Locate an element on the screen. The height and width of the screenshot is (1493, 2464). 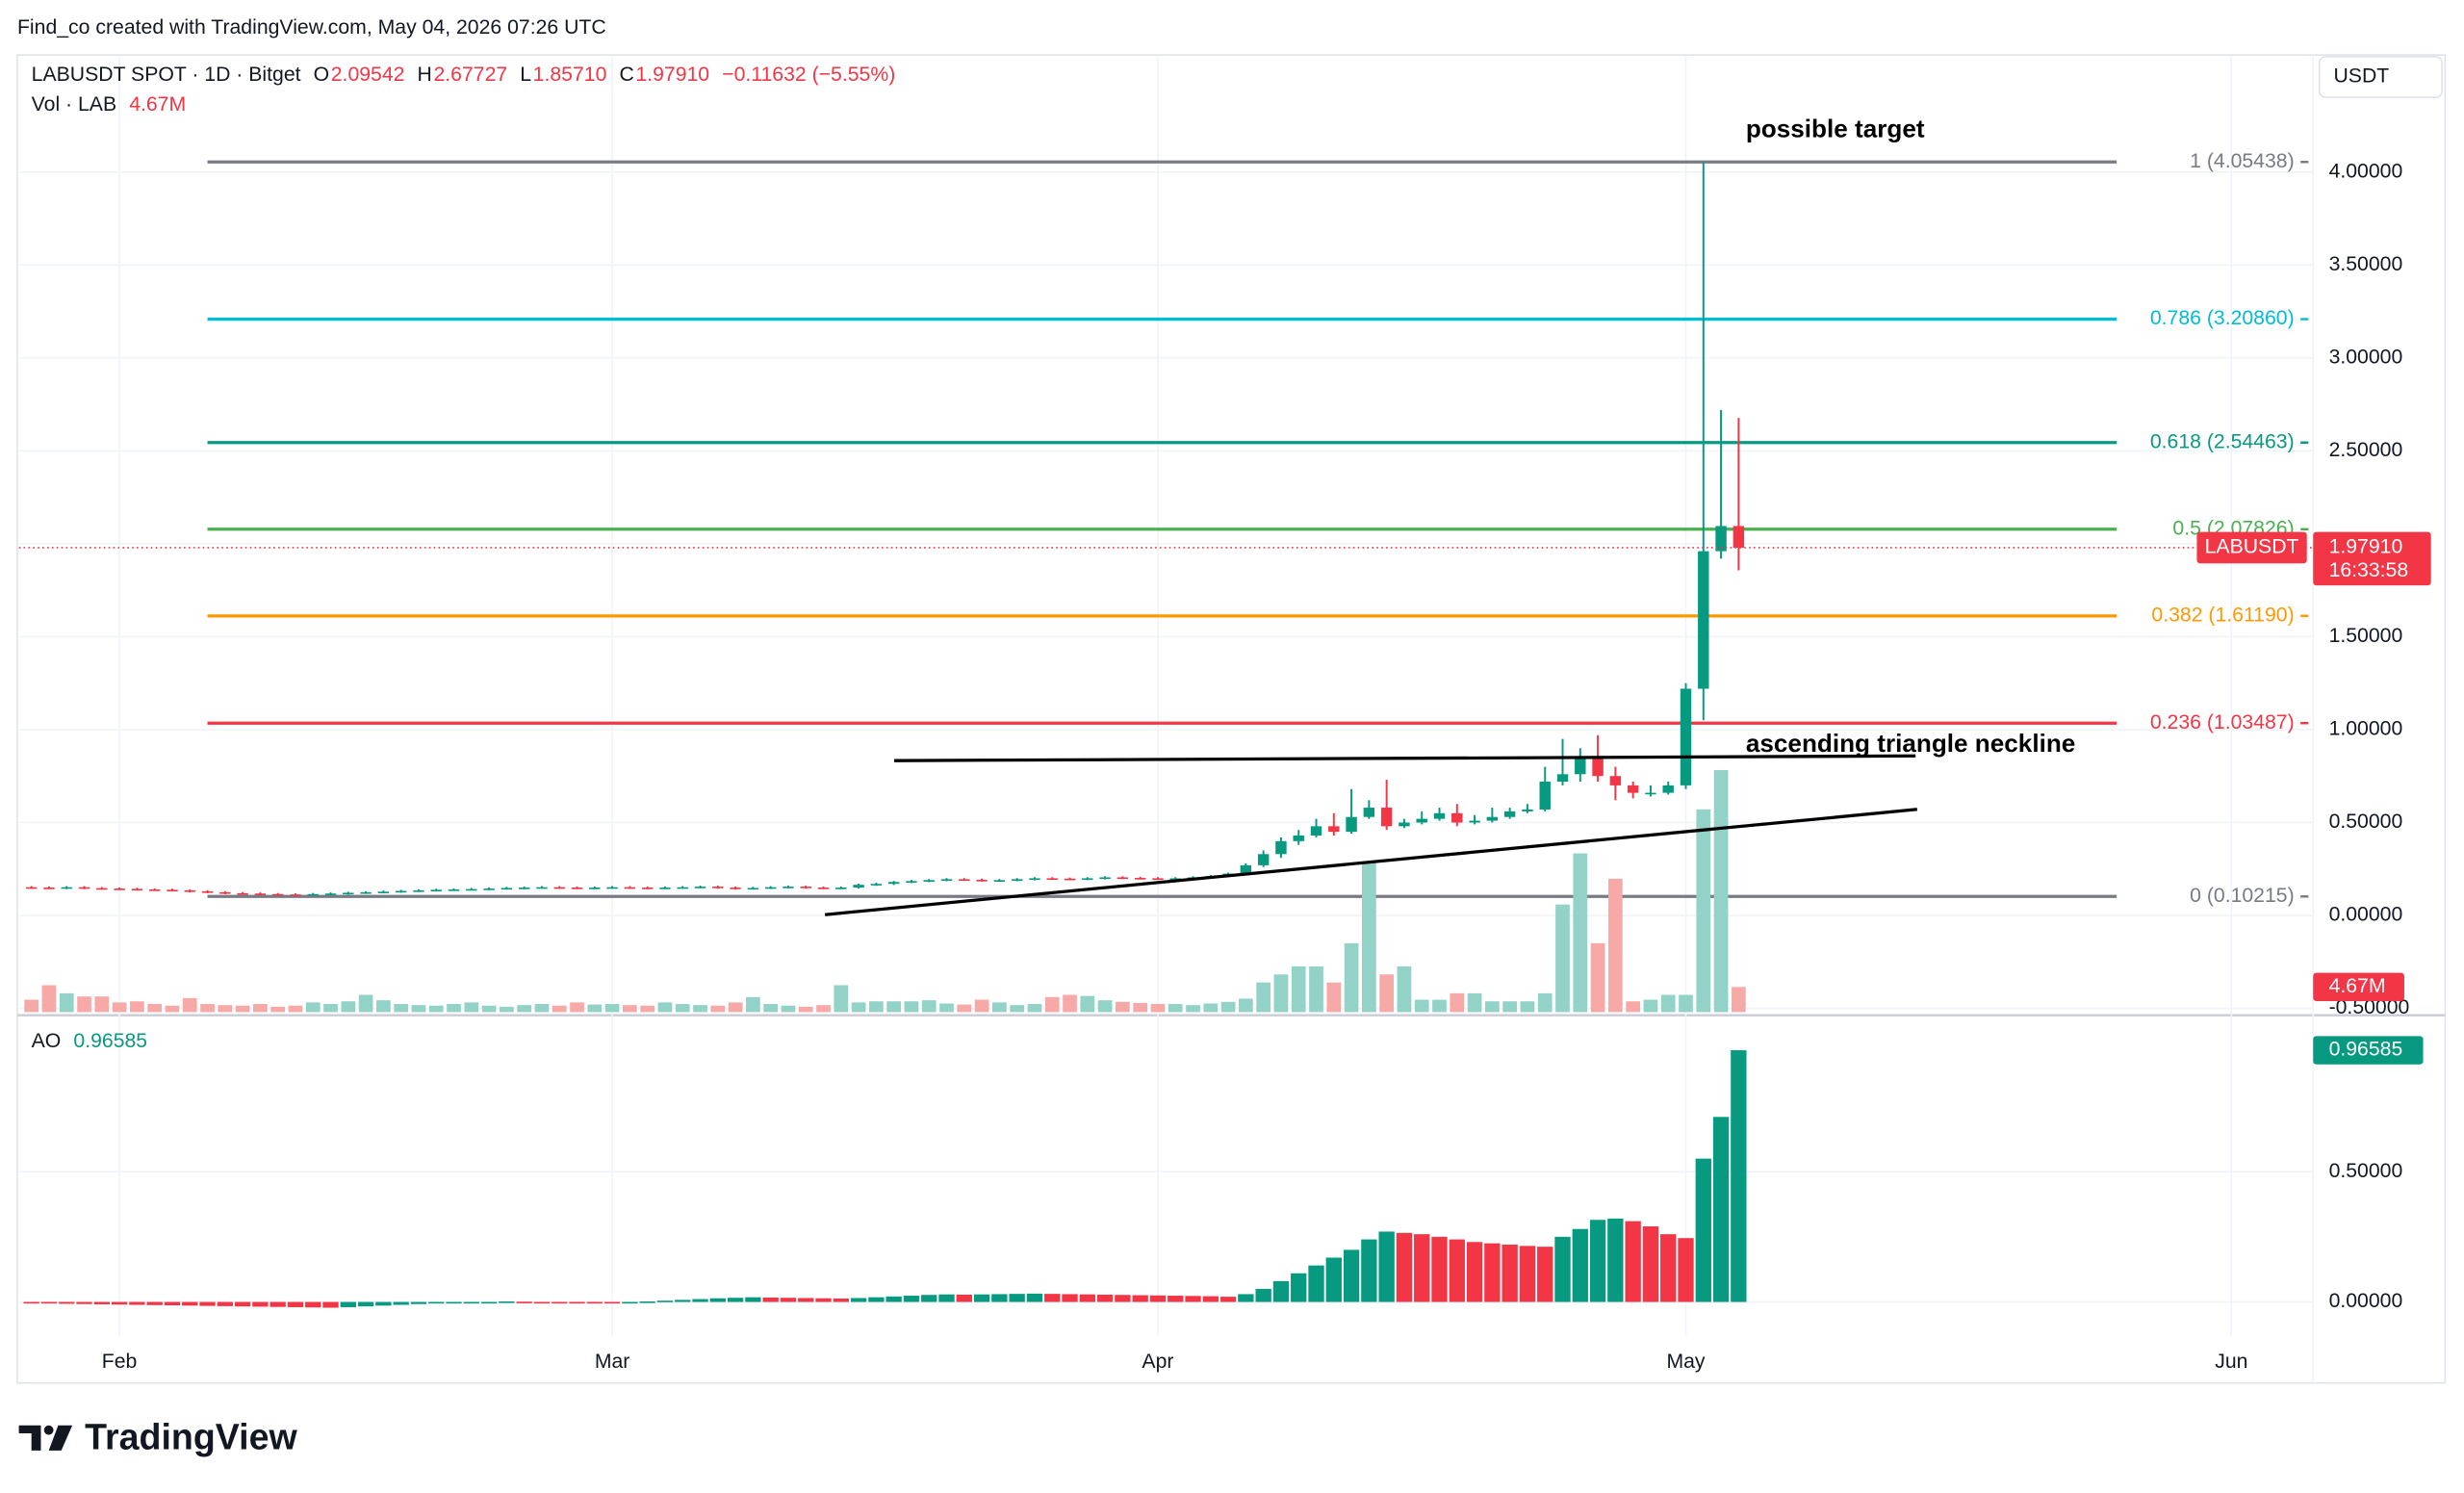
y-tick-label: 1.00000 is located at coordinates (2366, 729).